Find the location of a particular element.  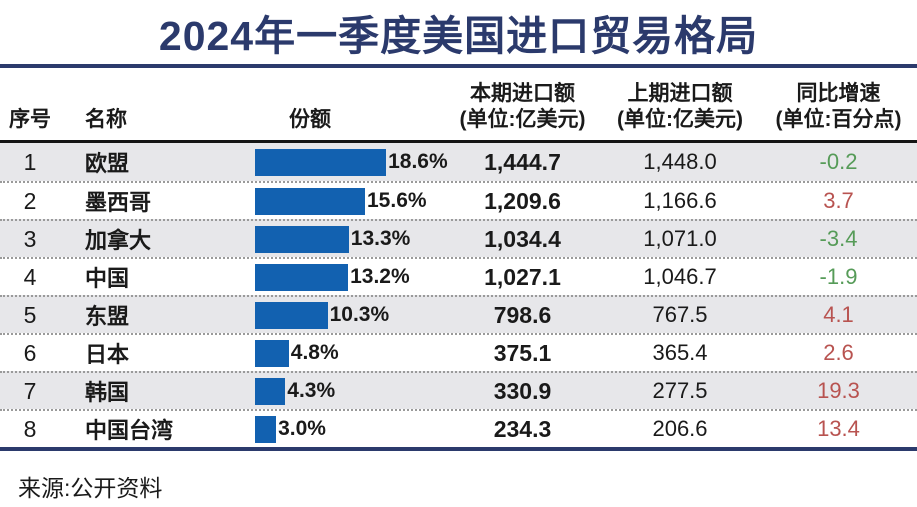

rank-cell: 1 is located at coordinates (30, 161).